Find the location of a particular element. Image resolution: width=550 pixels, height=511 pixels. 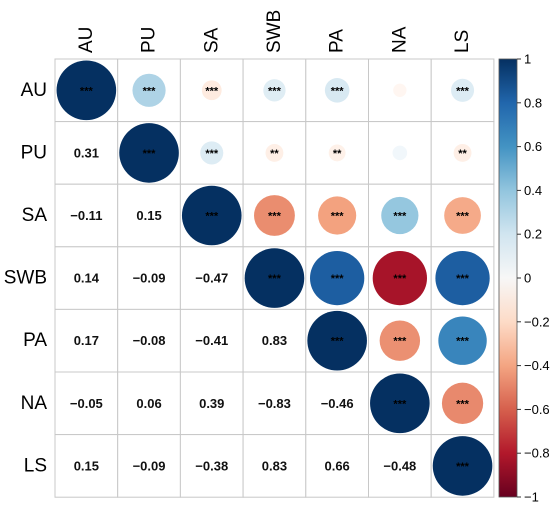

column-label: AU is located at coordinates (86, 40).